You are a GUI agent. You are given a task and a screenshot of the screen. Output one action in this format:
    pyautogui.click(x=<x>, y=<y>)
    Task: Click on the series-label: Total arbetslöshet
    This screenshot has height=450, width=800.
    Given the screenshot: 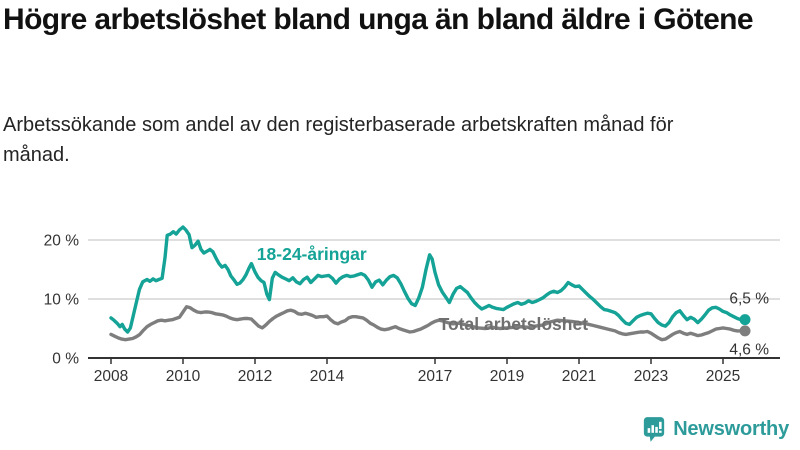 What is the action you would take?
    pyautogui.click(x=514, y=324)
    